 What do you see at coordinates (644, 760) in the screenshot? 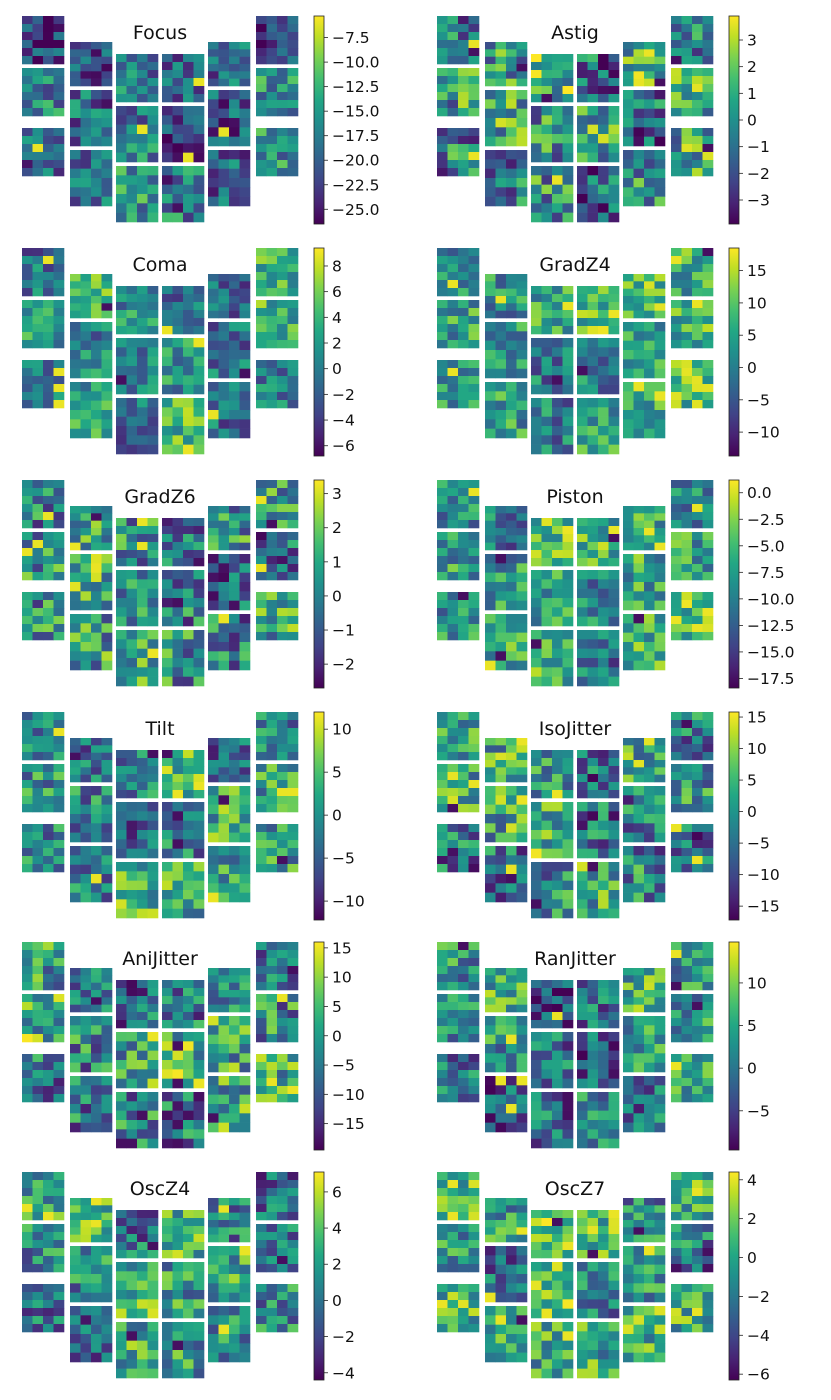
I see `tile` at bounding box center [644, 760].